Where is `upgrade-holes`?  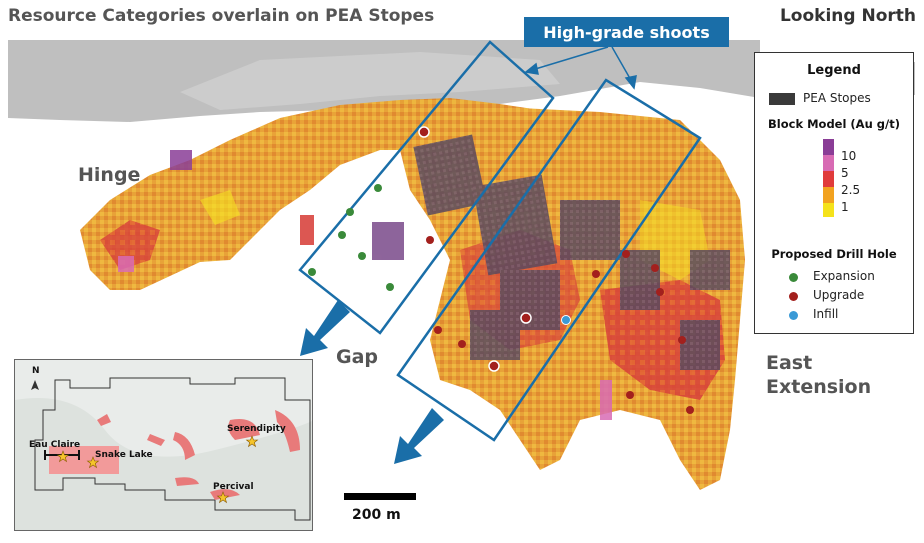
upgrade-holes is located at coordinates (560, 325).